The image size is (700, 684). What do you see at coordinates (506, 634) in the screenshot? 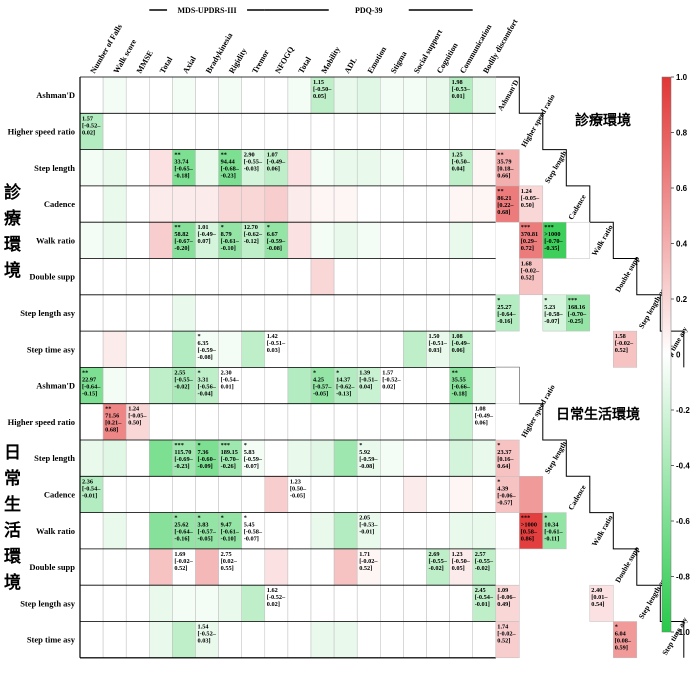
I see `triangle-annotation: 1.74 [-0.02– 0.52]` at bounding box center [506, 634].